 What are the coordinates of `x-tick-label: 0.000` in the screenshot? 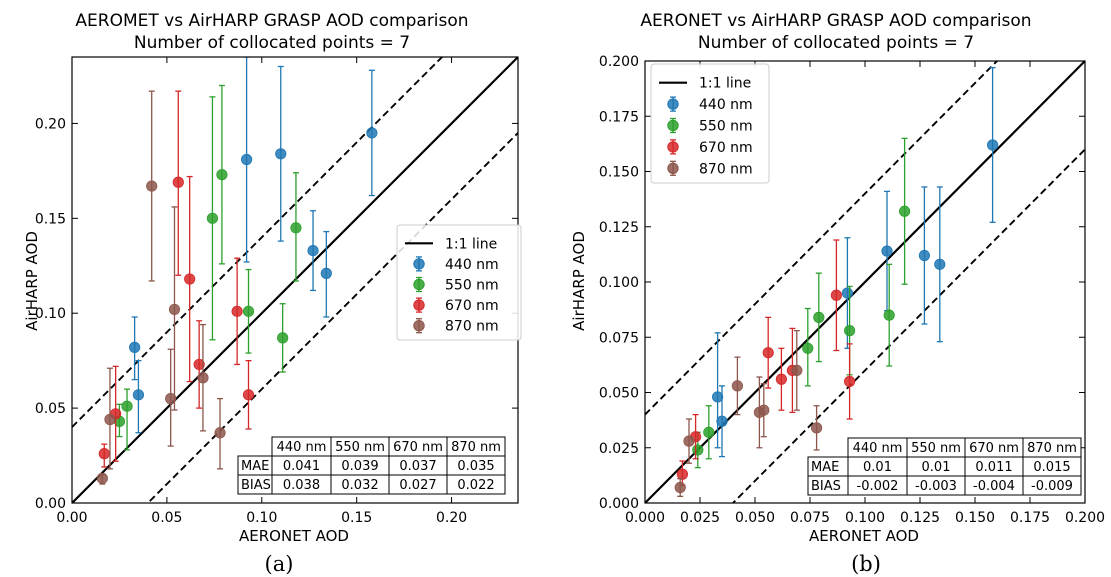 It's located at (645, 518).